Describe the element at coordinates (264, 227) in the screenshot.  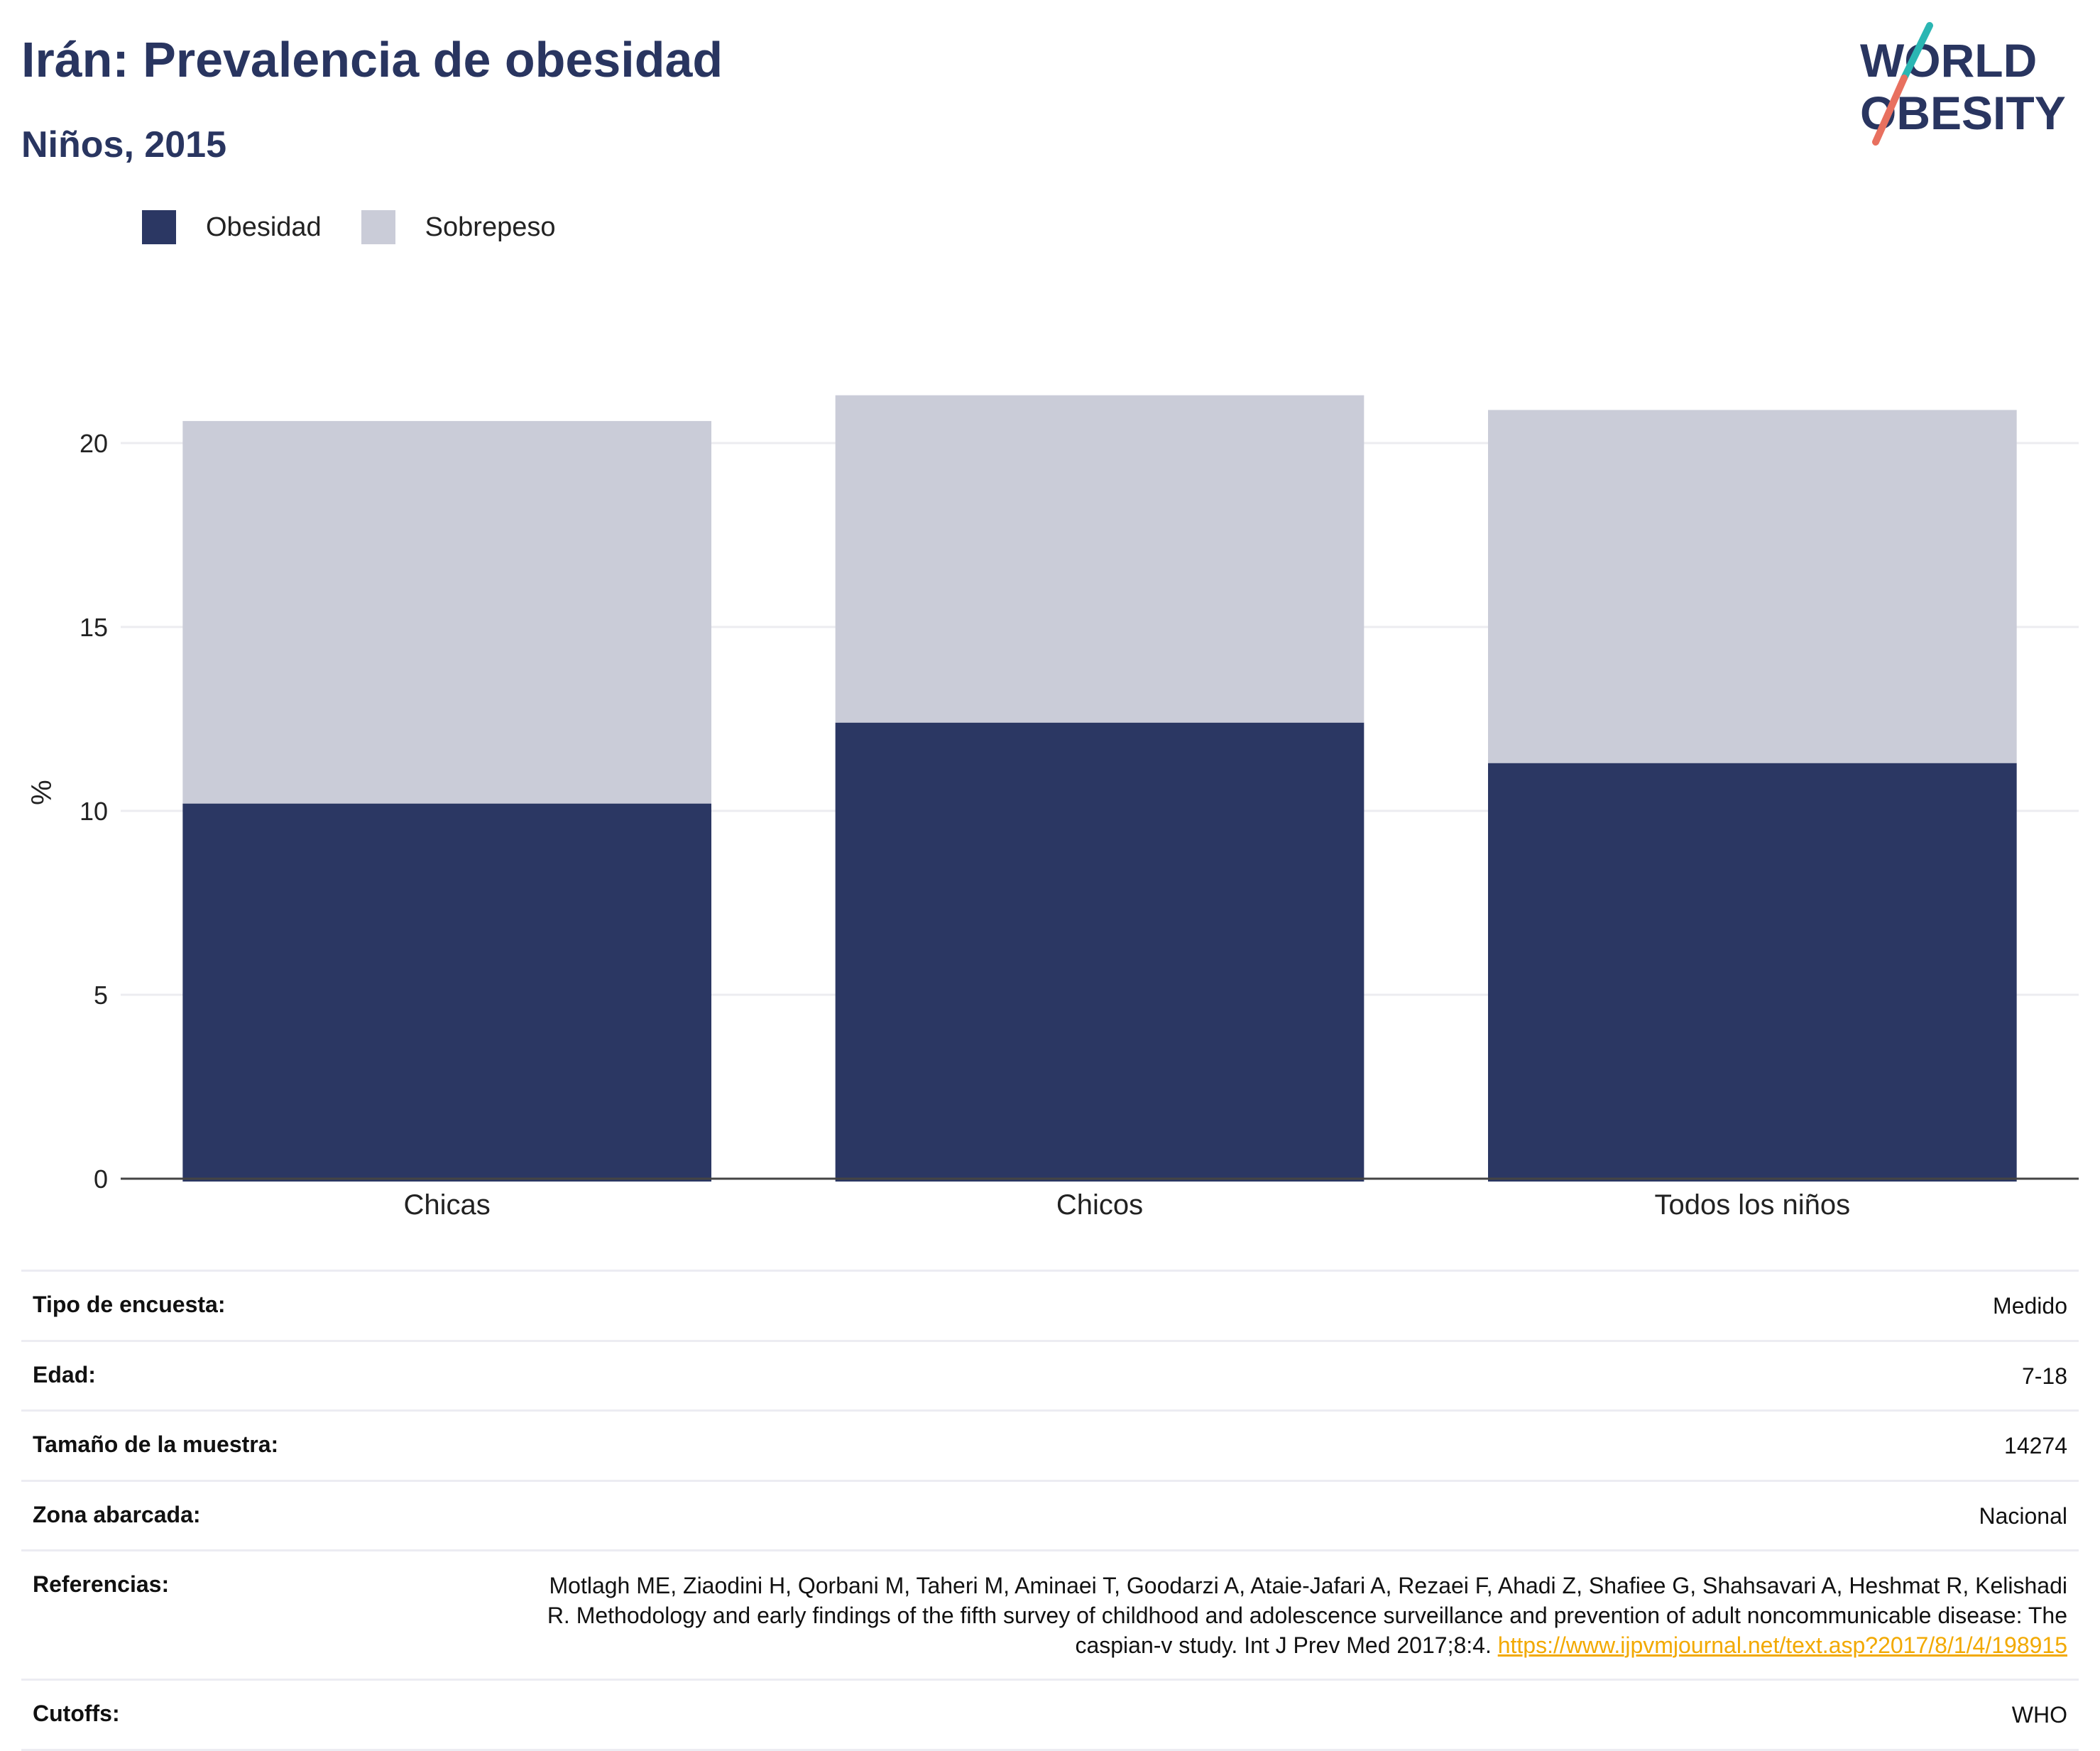
I see `legend-label-obesity: Obesidad` at that location.